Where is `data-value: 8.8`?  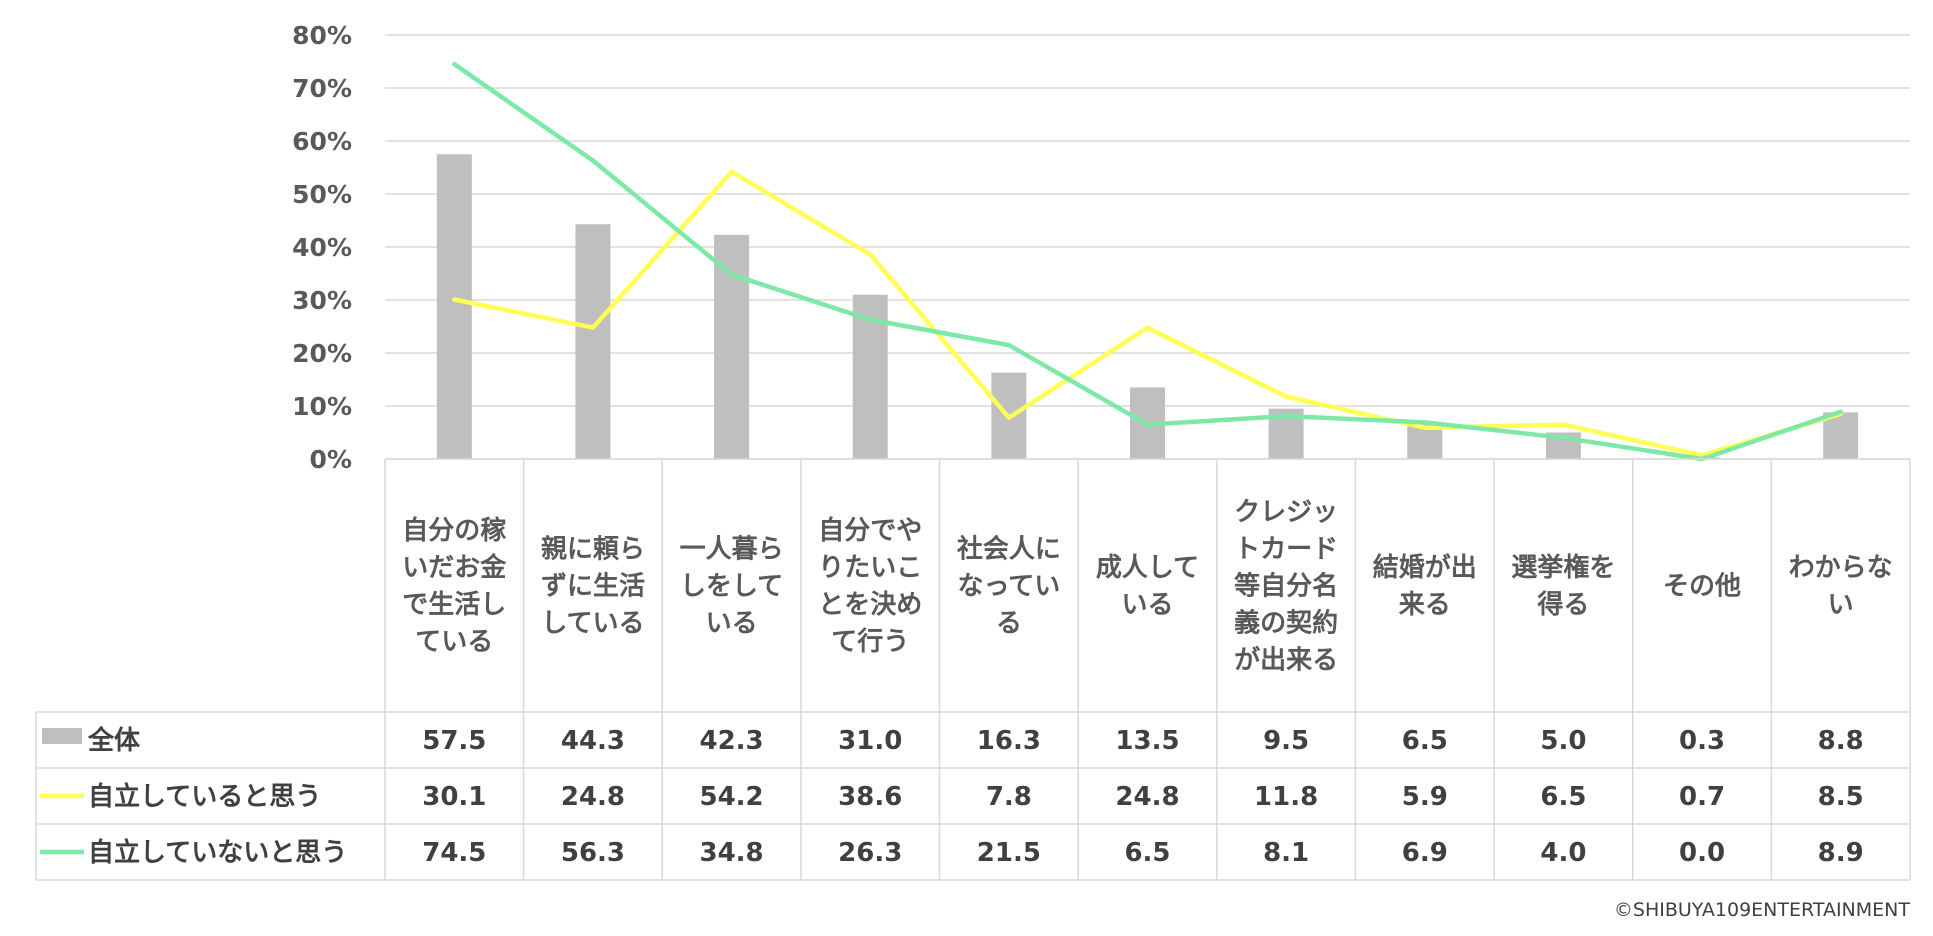 data-value: 8.8 is located at coordinates (1841, 741).